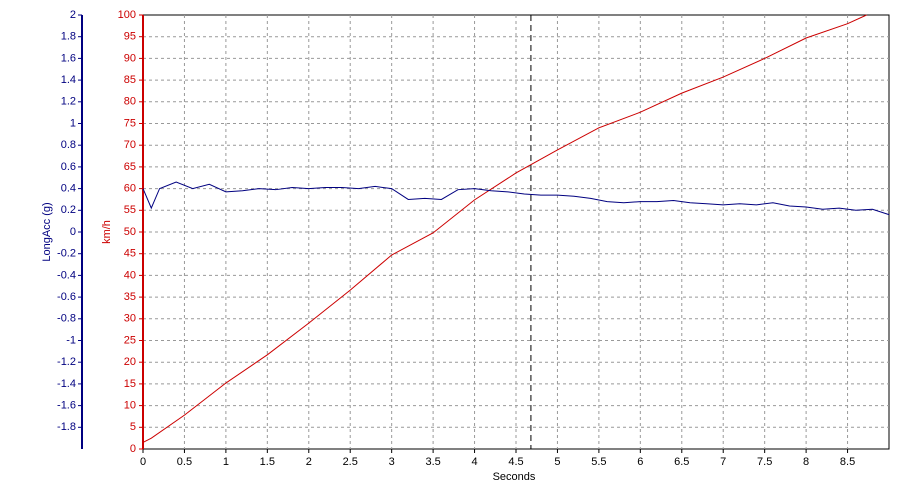 Image resolution: width=915 pixels, height=499 pixels. What do you see at coordinates (68, 167) in the screenshot?
I see `y2-tick-label: 0.6` at bounding box center [68, 167].